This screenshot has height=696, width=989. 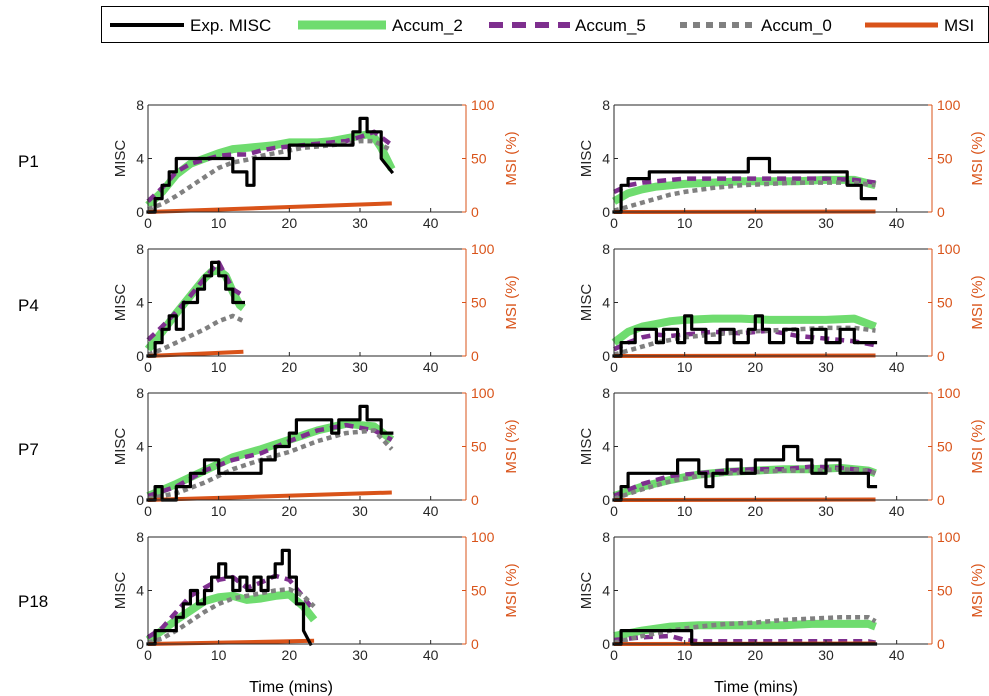 I want to click on series-accum2, so click(x=270, y=169).